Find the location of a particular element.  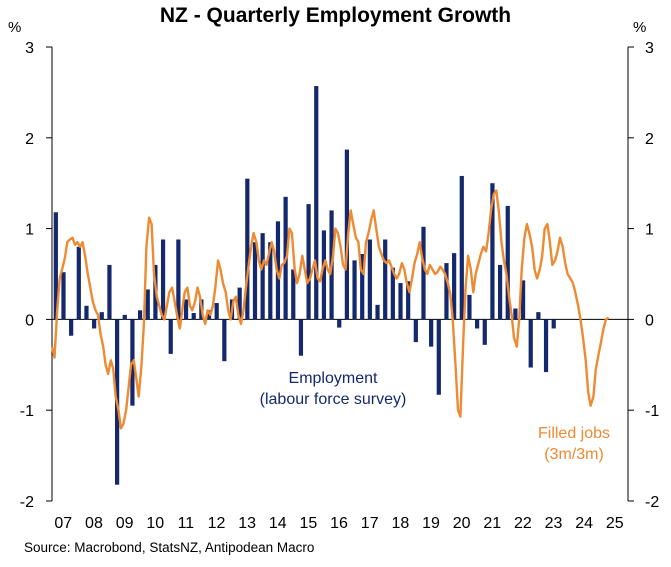

x-tick-label: 15 is located at coordinates (309, 523).